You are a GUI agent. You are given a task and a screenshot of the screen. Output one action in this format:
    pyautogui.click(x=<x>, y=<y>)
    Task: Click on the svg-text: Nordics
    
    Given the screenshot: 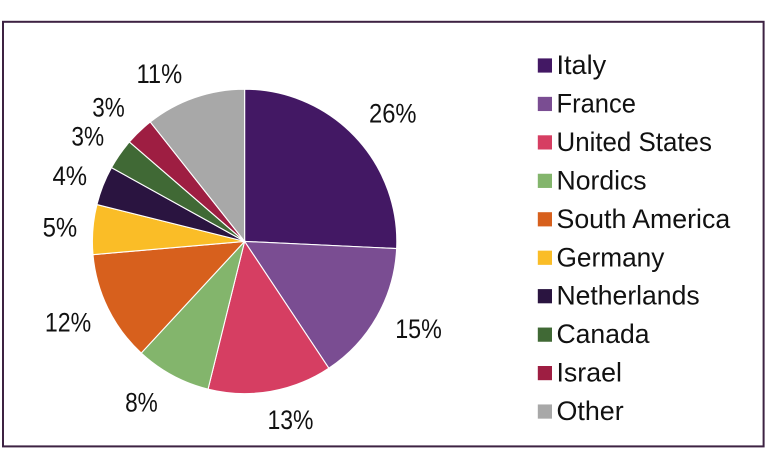 What is the action you would take?
    pyautogui.click(x=602, y=180)
    